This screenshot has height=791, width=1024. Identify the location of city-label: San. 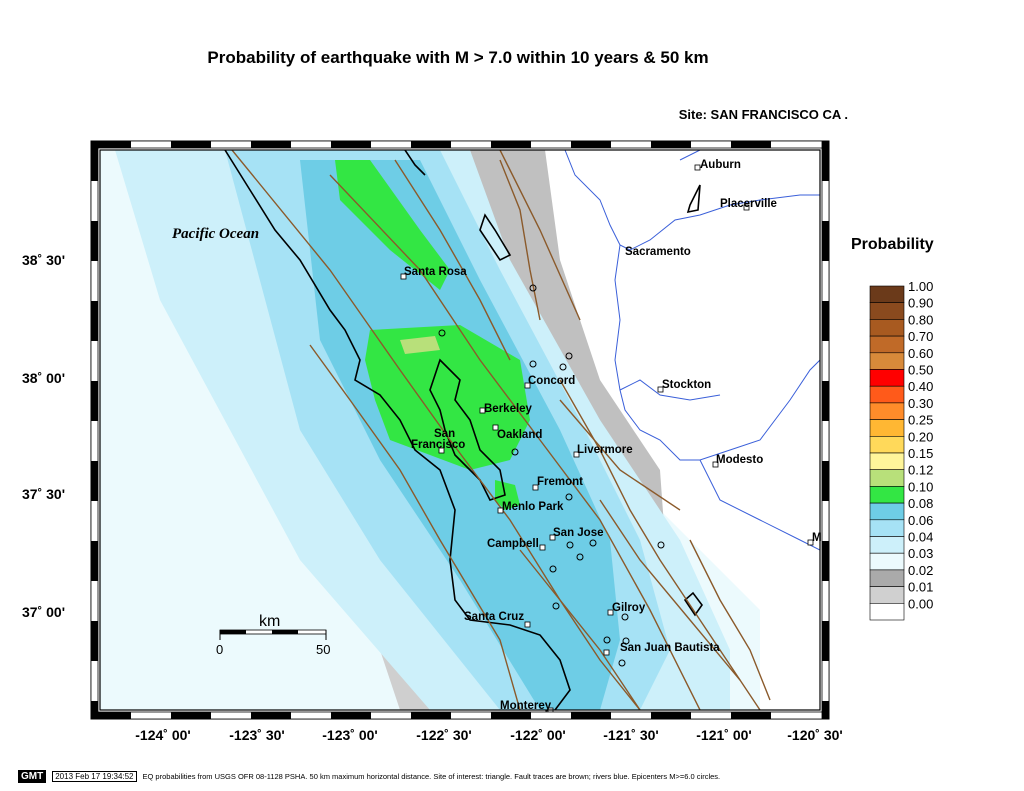
(444, 434).